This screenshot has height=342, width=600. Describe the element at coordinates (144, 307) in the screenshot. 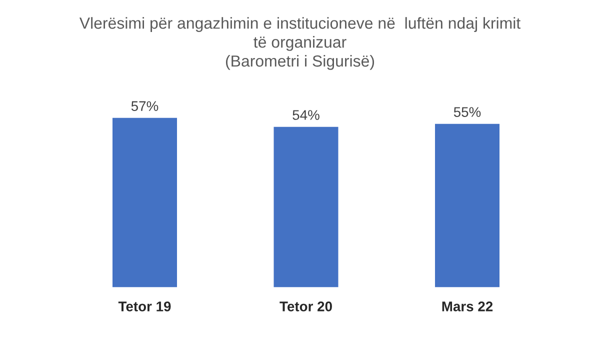

I see `x-tick-label: Tetor 19` at that location.